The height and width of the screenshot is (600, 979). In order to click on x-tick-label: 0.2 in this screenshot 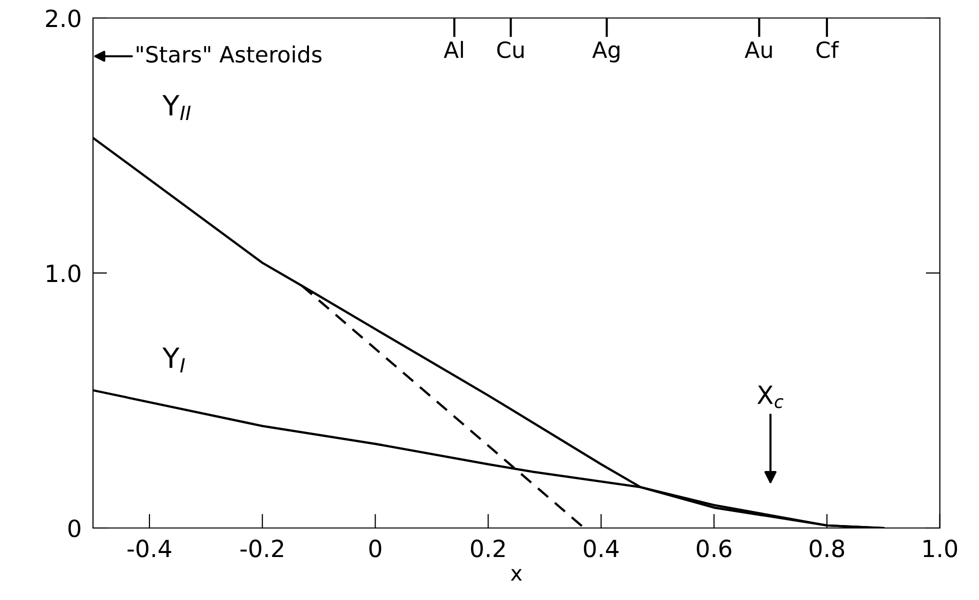, I will do `click(487, 549)`.